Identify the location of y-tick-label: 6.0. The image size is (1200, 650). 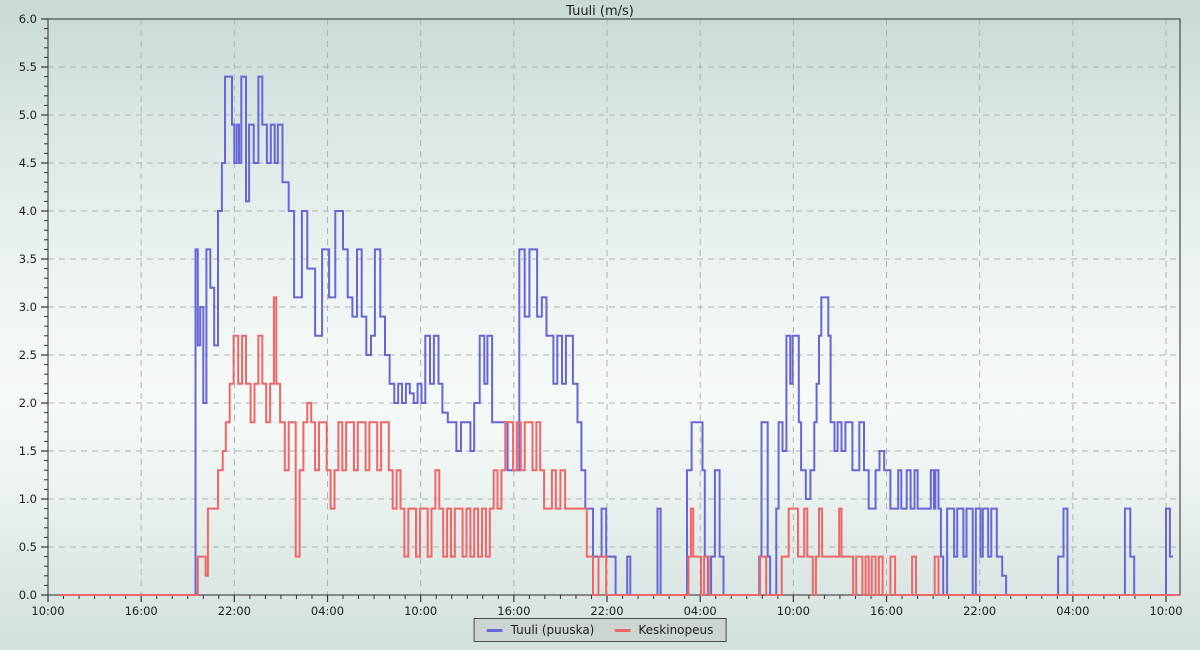
(28, 19).